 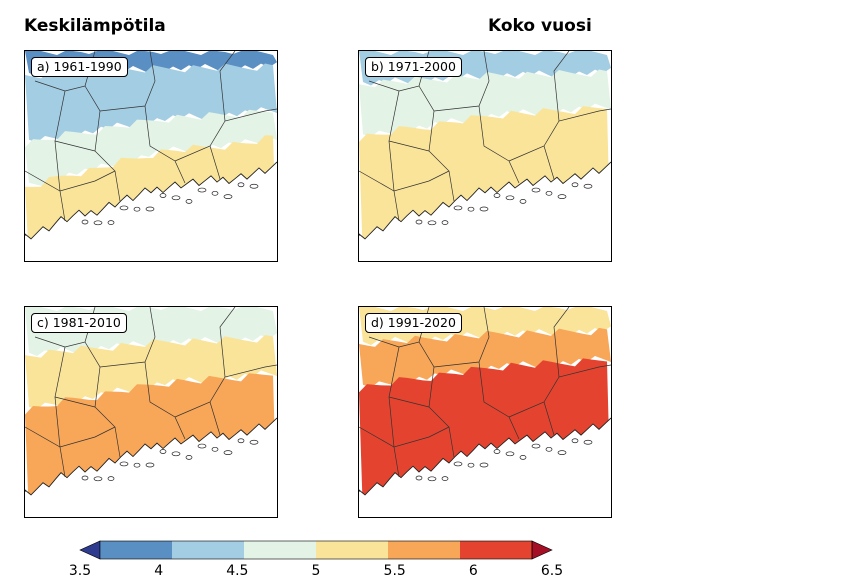 I want to click on colorbar: 3.5 4 4.5 5 5.5 6 6.5, so click(x=316, y=558).